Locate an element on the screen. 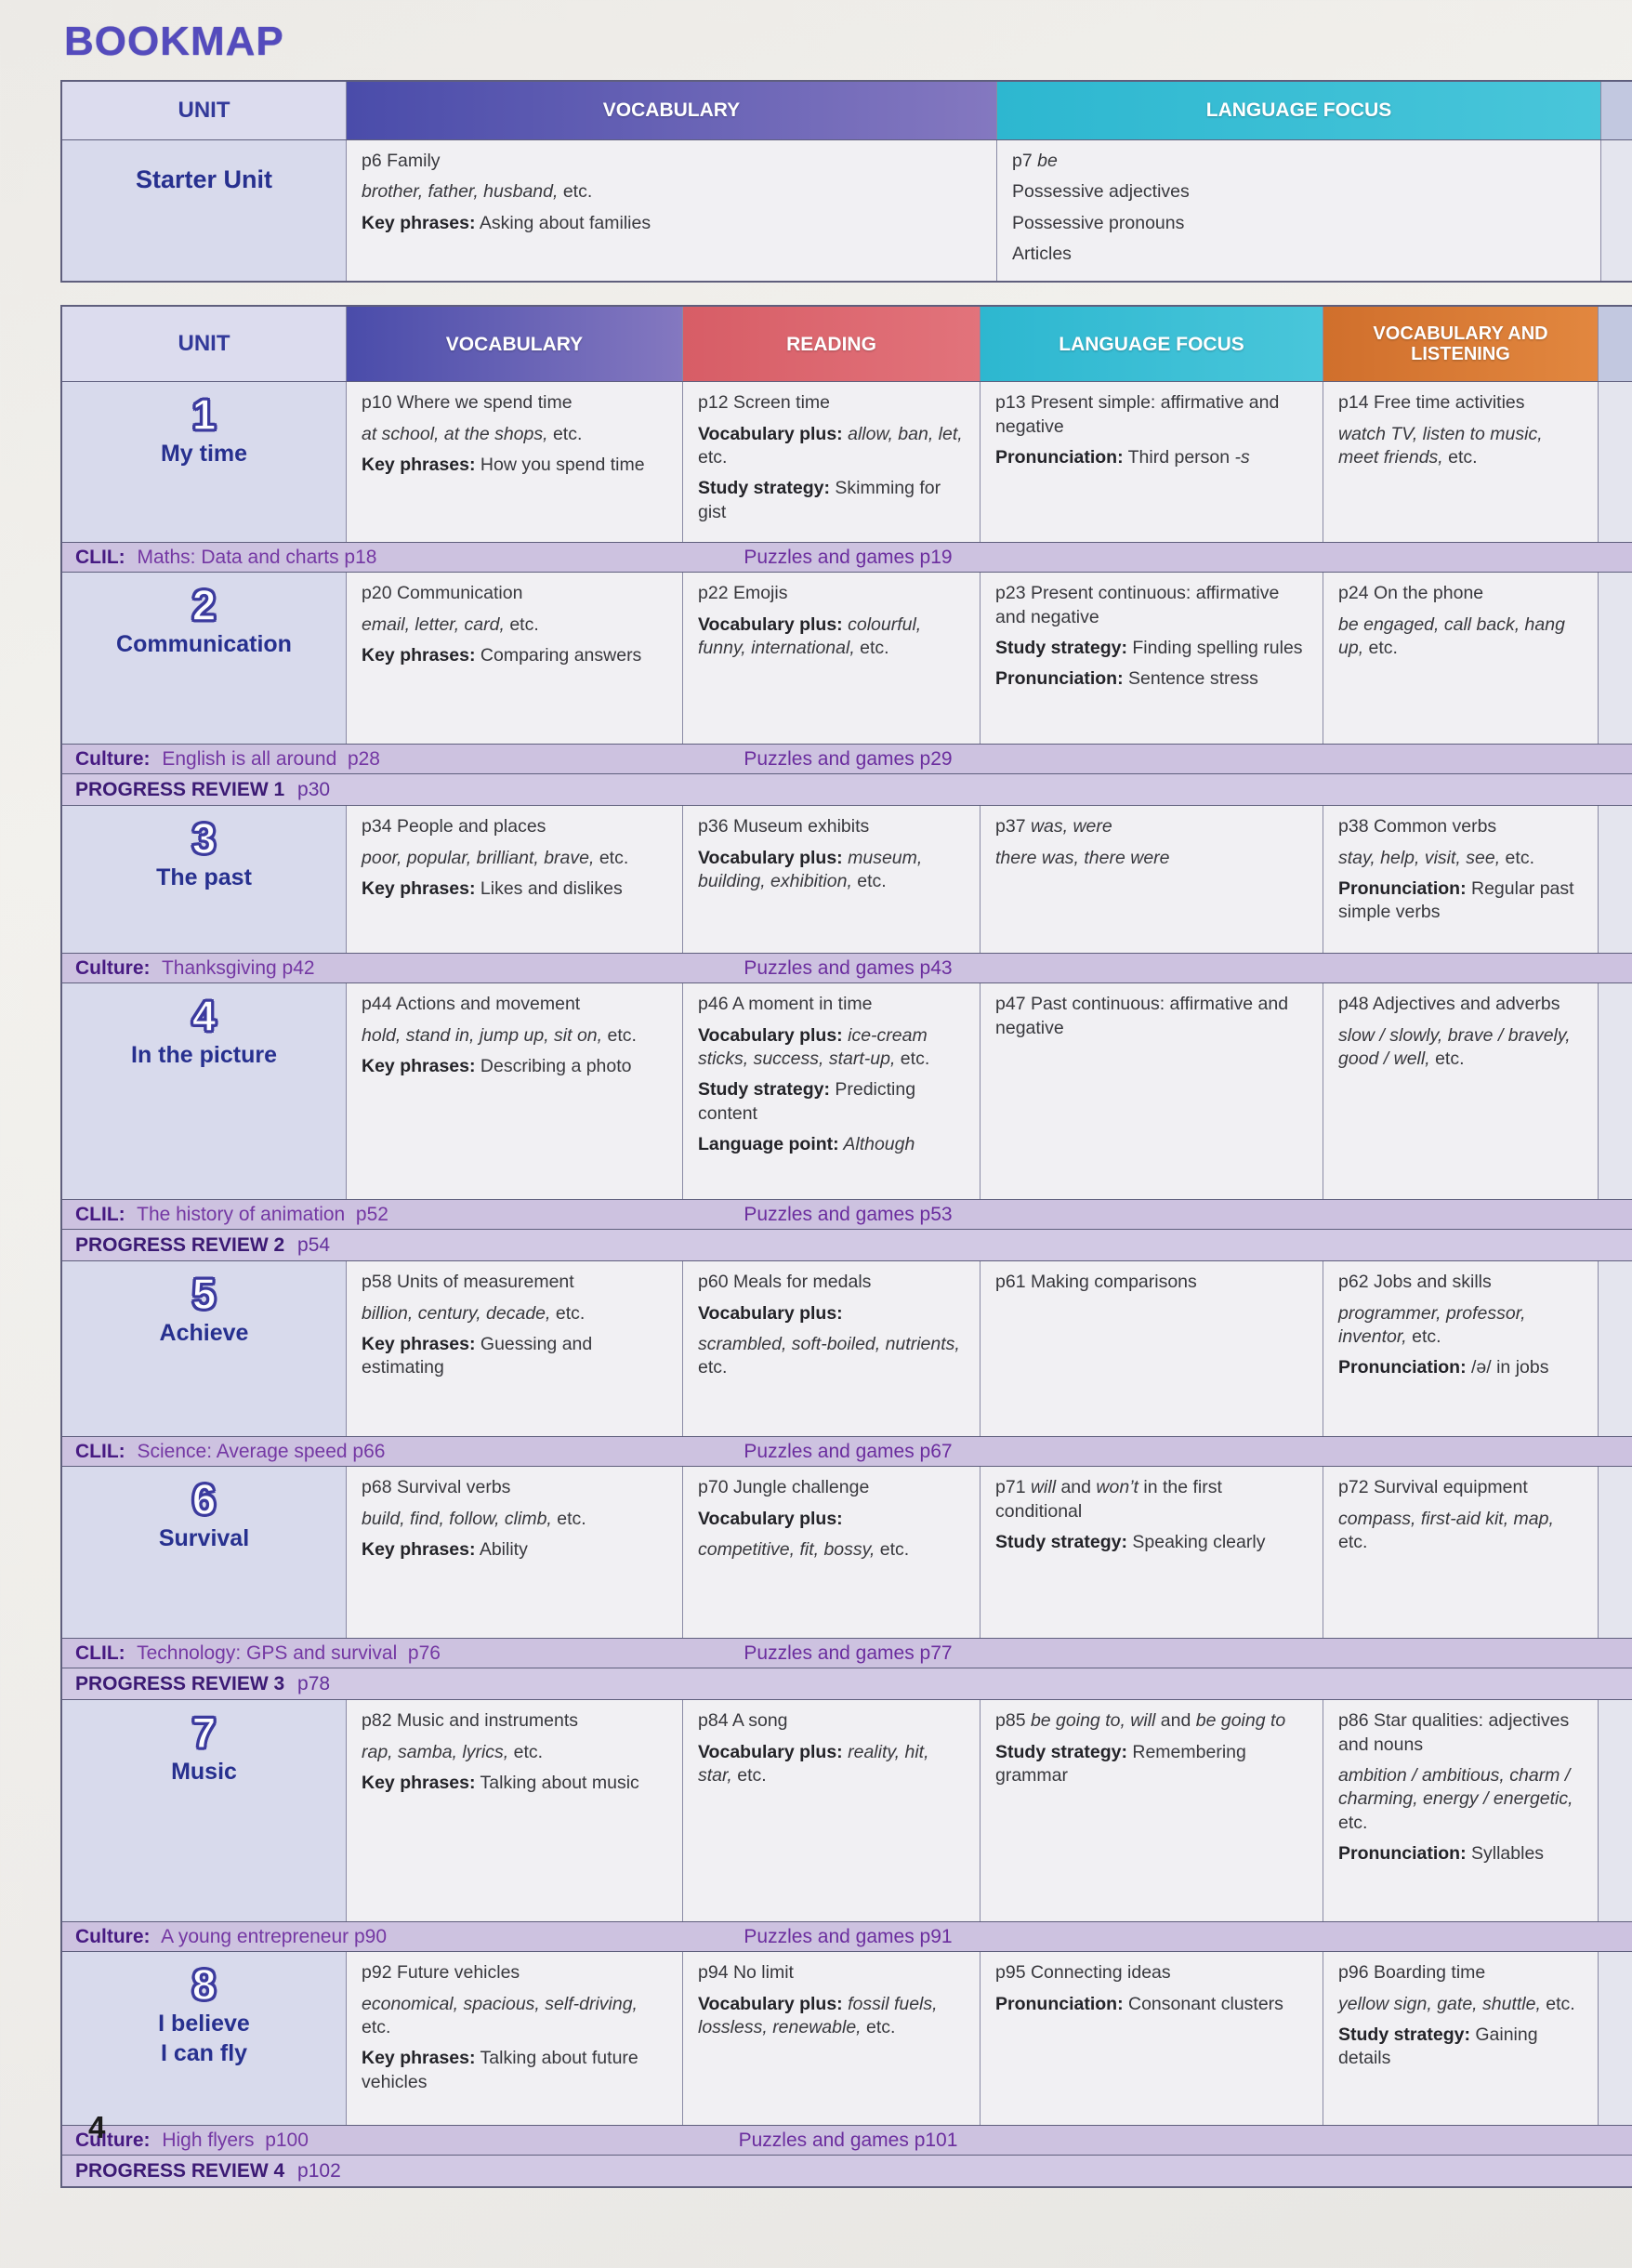  starter-cutoff-cell is located at coordinates (1616, 211).